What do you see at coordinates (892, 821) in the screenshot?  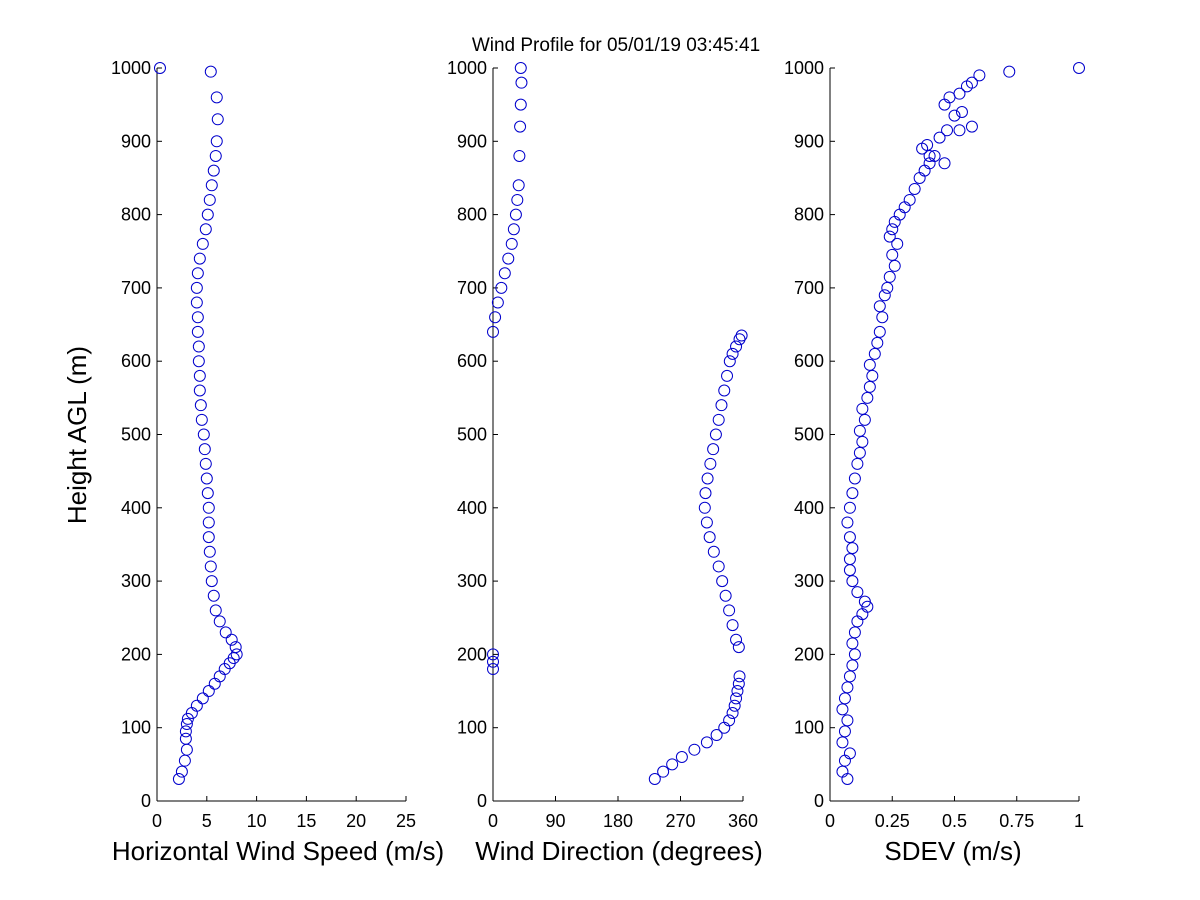 I see `x-tick-label: 0.25` at bounding box center [892, 821].